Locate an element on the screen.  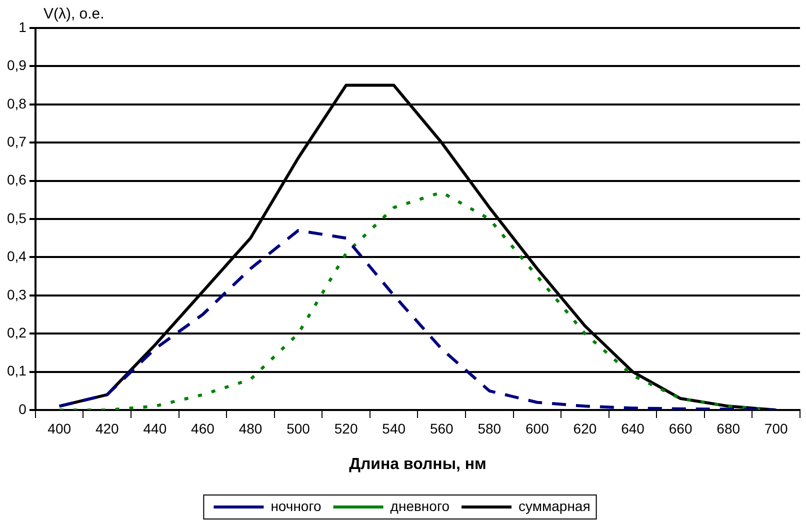
x-tick-label: 660 is located at coordinates (680, 428).